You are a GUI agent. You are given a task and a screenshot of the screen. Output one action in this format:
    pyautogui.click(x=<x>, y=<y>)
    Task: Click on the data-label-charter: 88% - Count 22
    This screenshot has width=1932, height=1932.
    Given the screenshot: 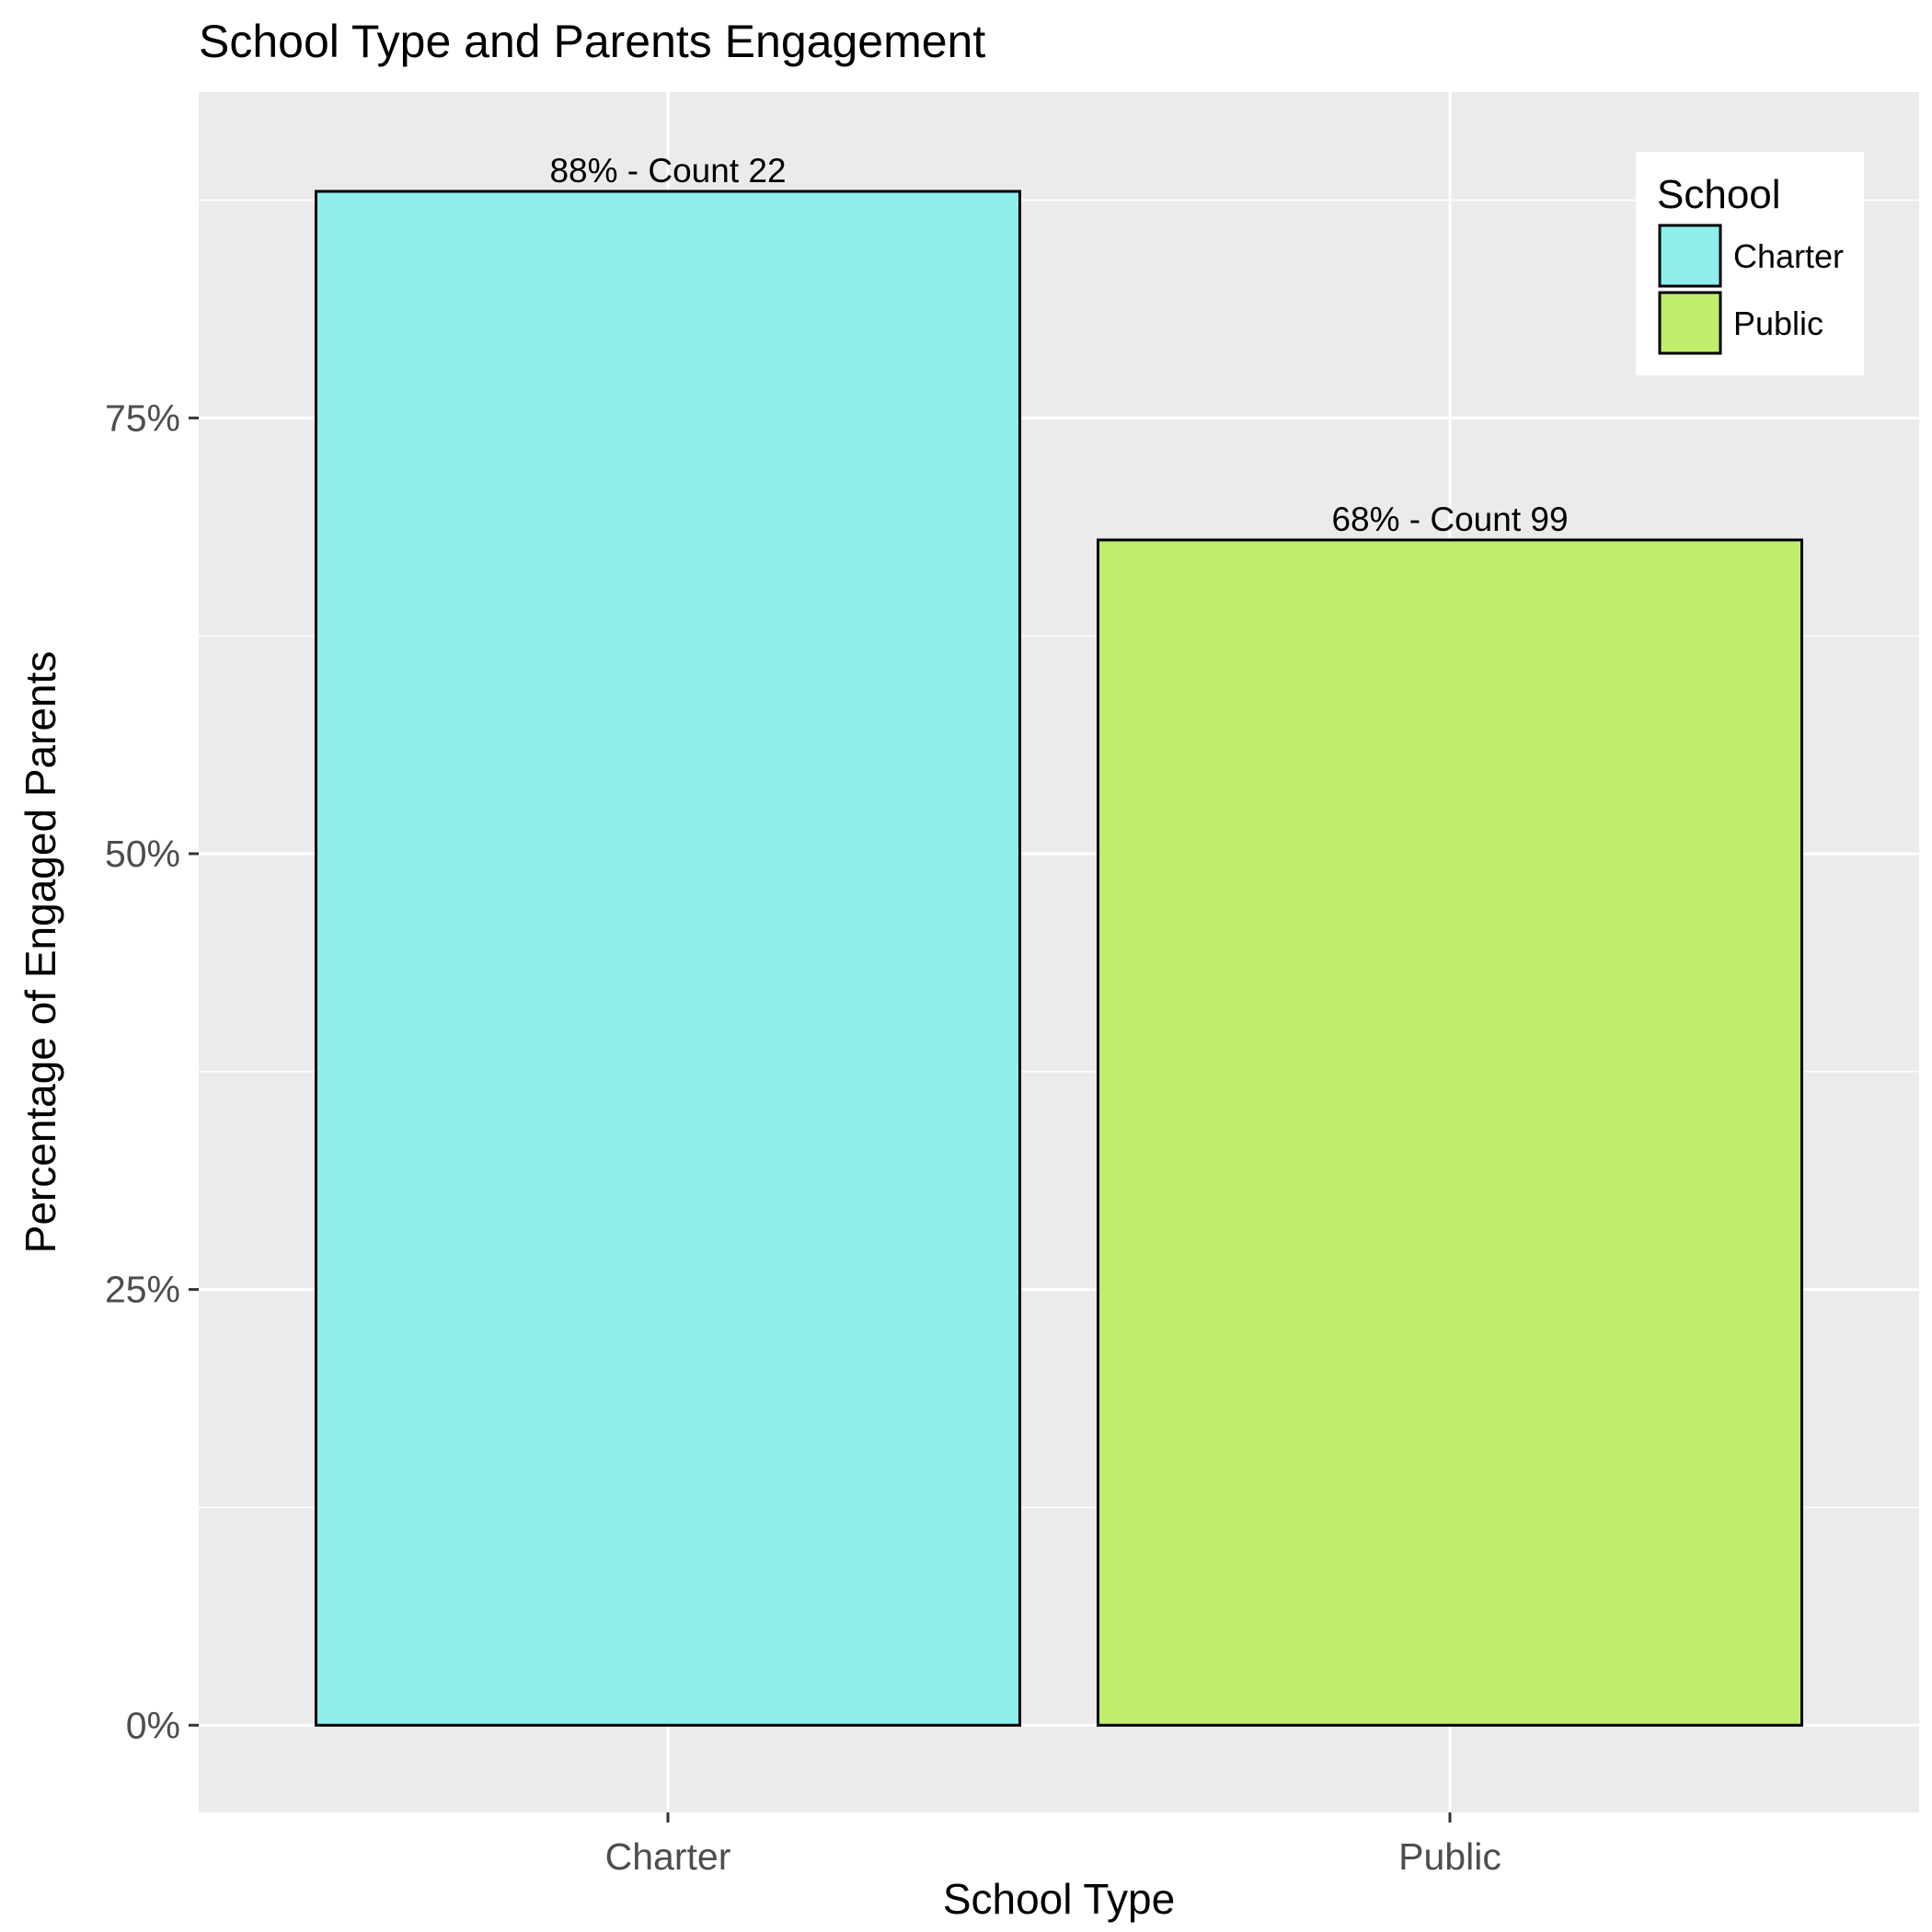 What is the action you would take?
    pyautogui.click(x=667, y=171)
    